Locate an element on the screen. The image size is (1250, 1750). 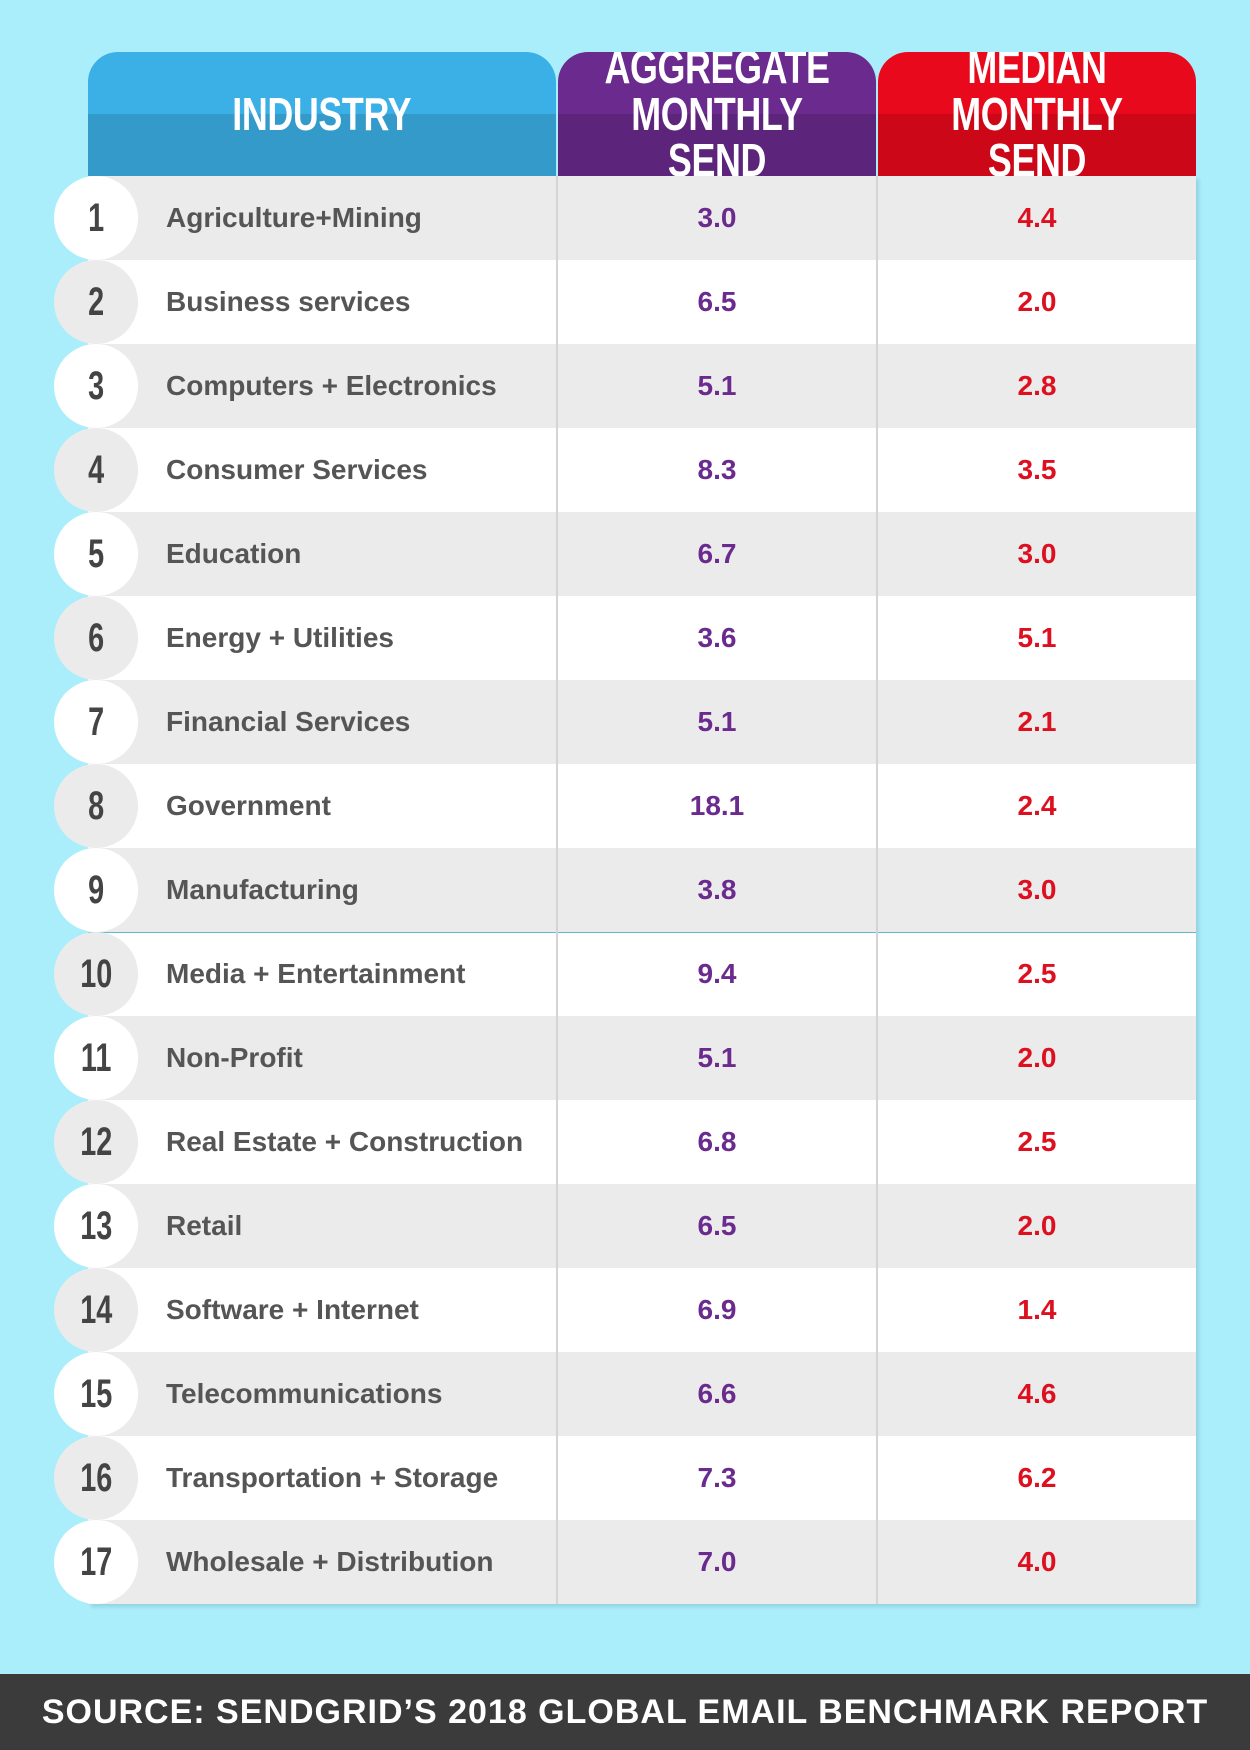
aggregate-value-cell: 6.6 is located at coordinates (717, 1393).